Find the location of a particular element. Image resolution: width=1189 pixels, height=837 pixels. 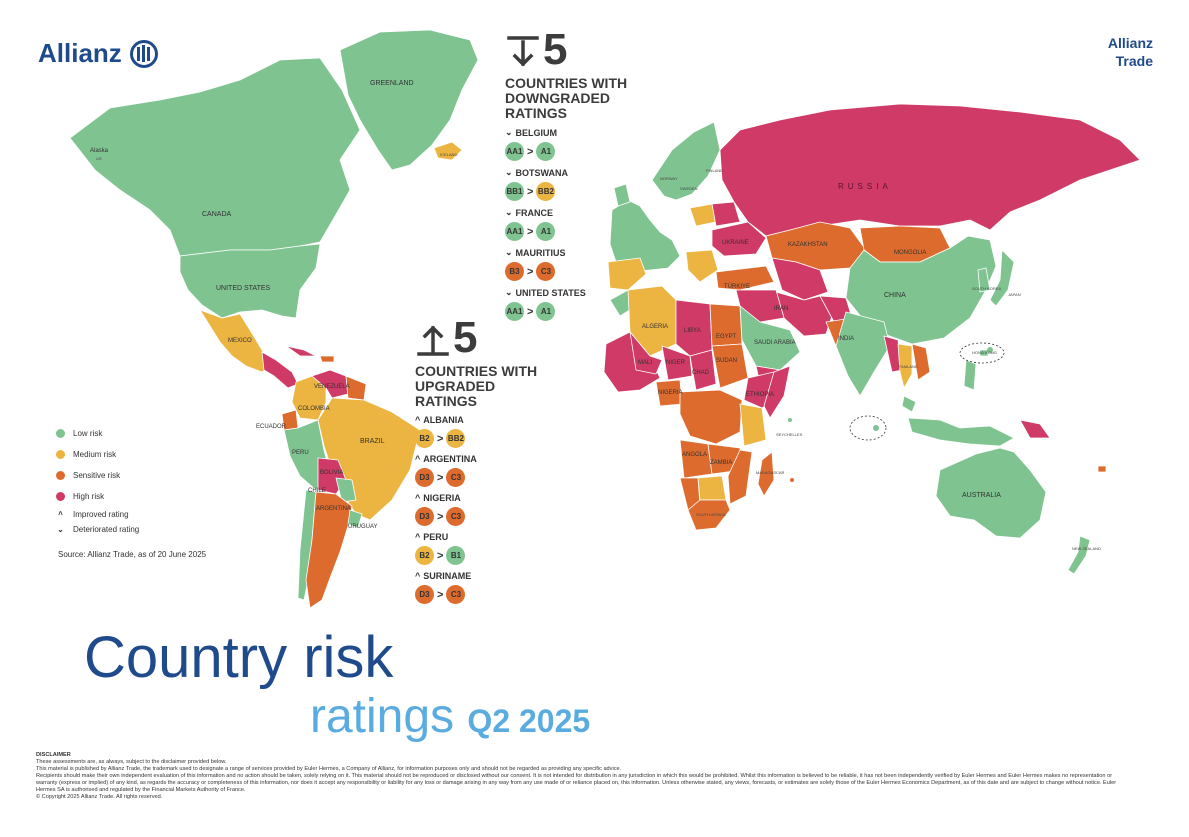

upgrades-title: COUNTRIES WITH UPGRADED RATINGS is located at coordinates (476, 386).